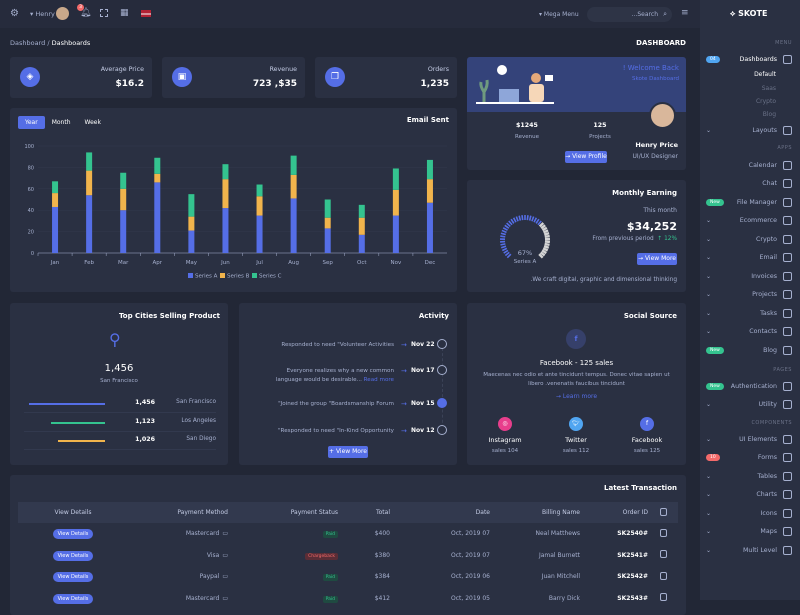  I want to click on sidebar-item-icons: ⌄Icons, so click(747, 513).